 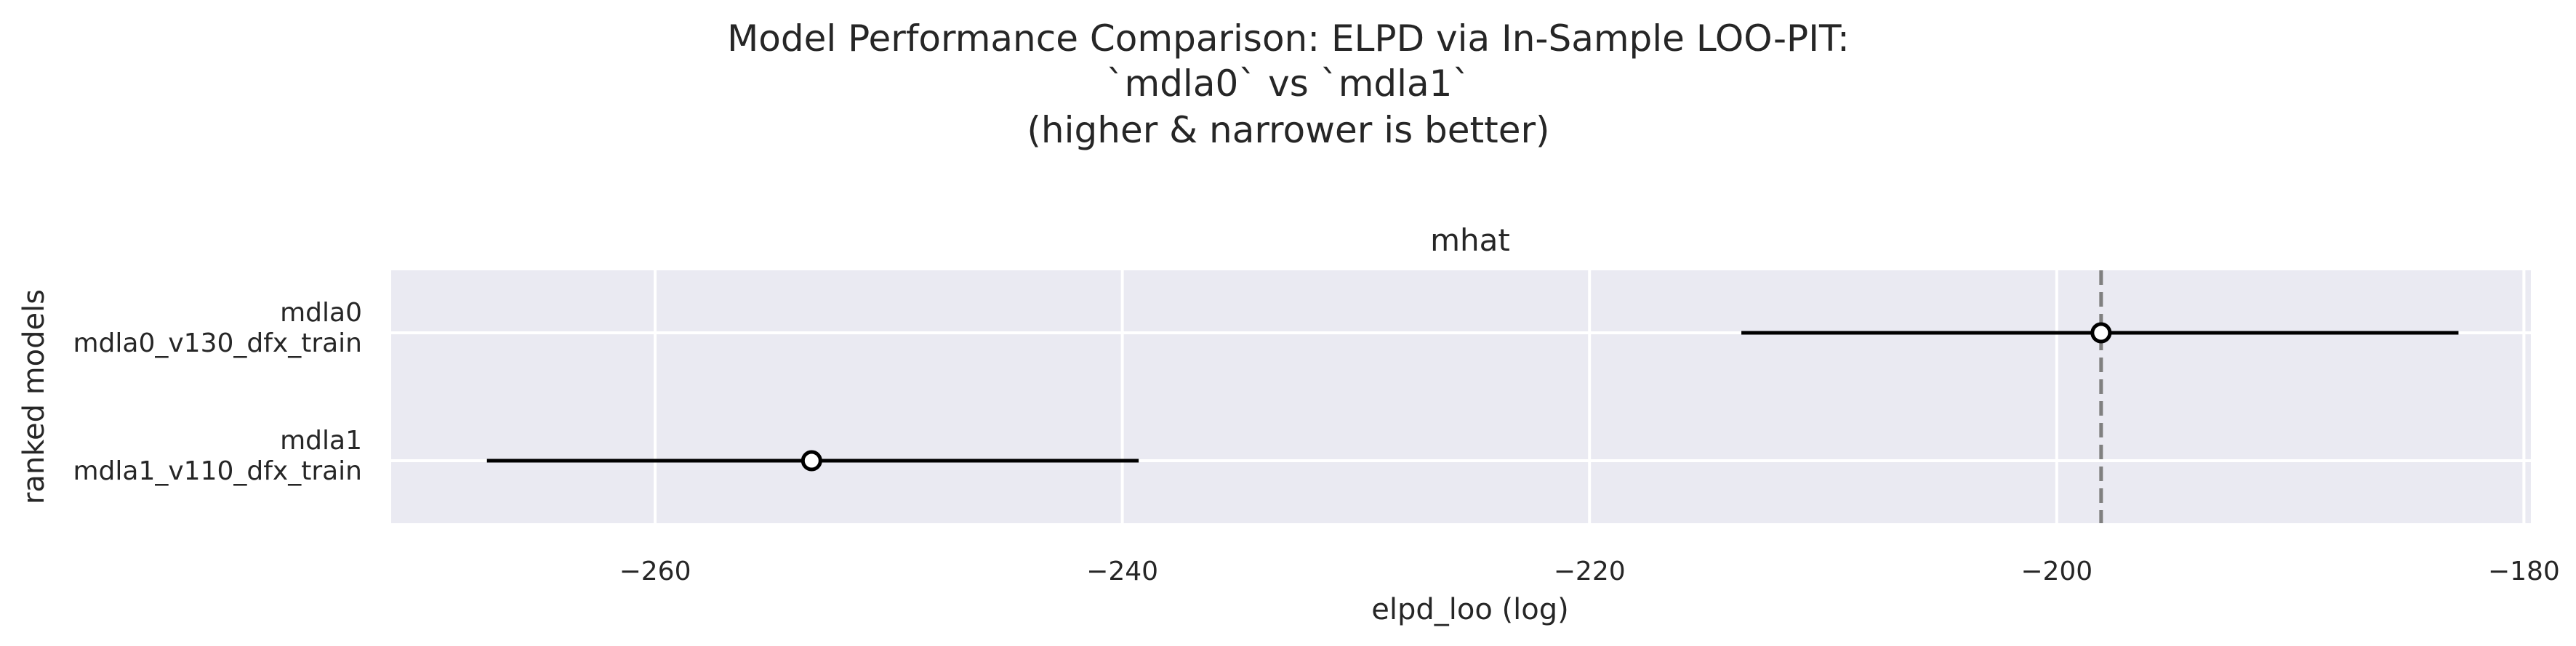 I want to click on point-mdla1, so click(x=812, y=461).